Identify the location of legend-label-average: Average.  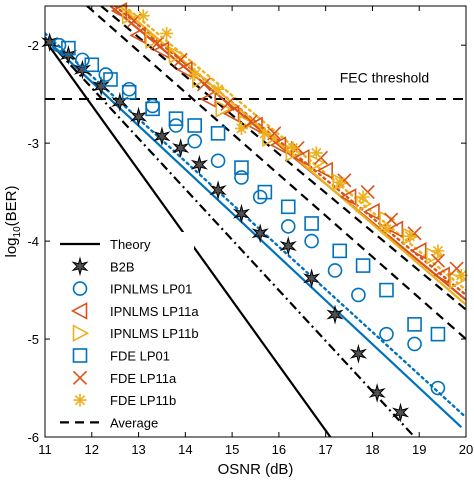
(134, 422).